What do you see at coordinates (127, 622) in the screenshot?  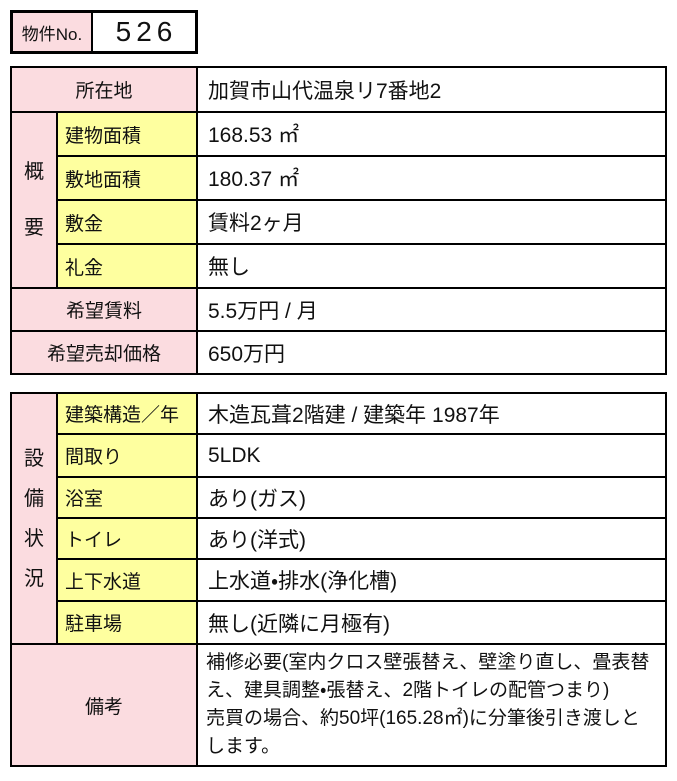 I see `parking-label: 駐車場` at bounding box center [127, 622].